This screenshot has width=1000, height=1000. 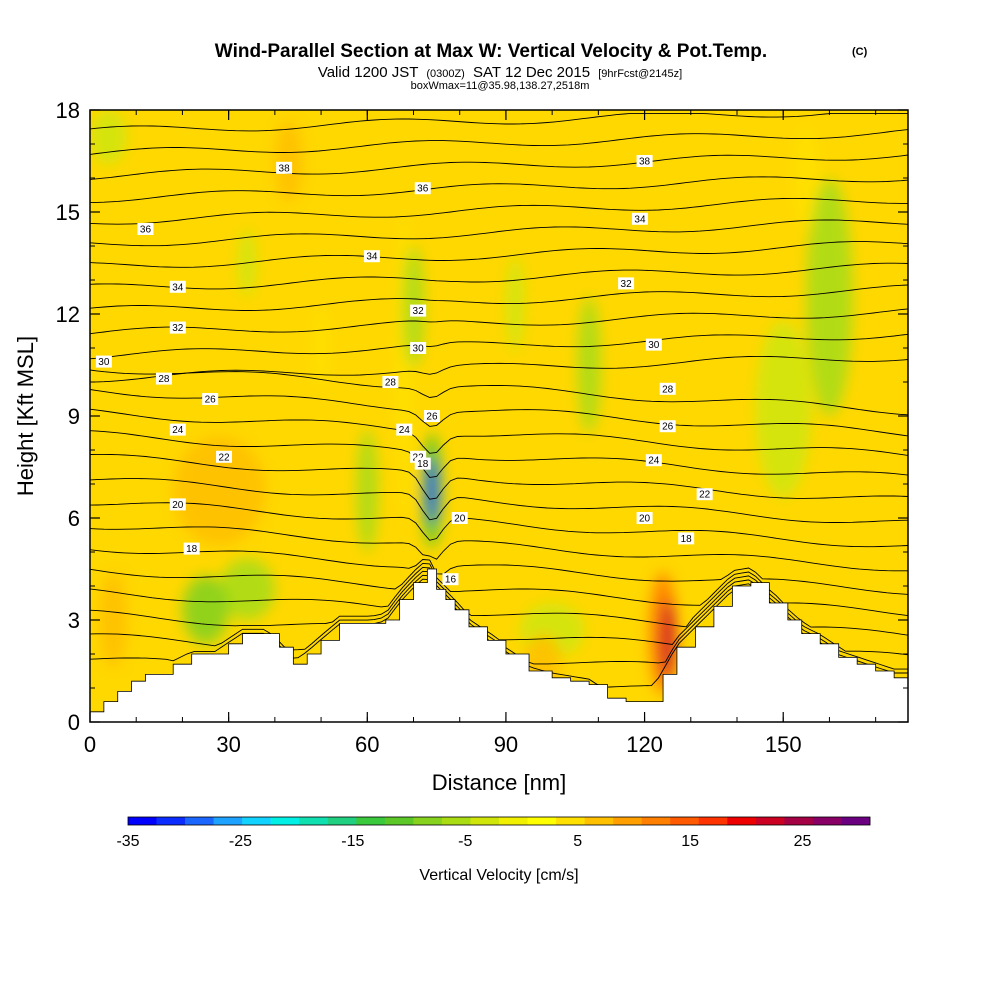 I want to click on contour-label: 32, so click(x=177, y=327).